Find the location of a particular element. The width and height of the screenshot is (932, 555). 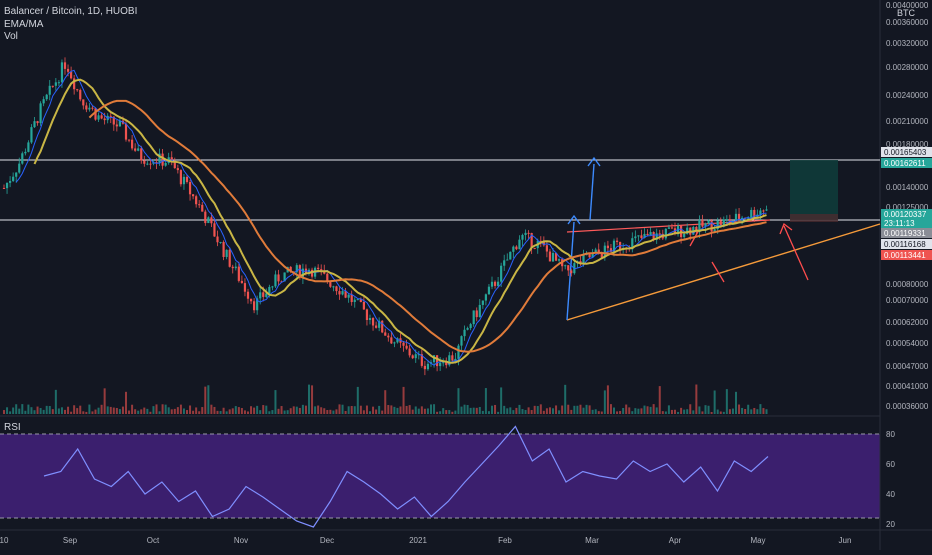

price-tick-label: 0.00041000 is located at coordinates (907, 386).